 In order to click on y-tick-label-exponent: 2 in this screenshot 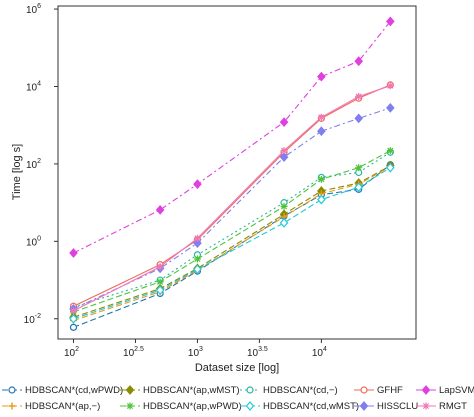, I will do `click(39, 161)`.